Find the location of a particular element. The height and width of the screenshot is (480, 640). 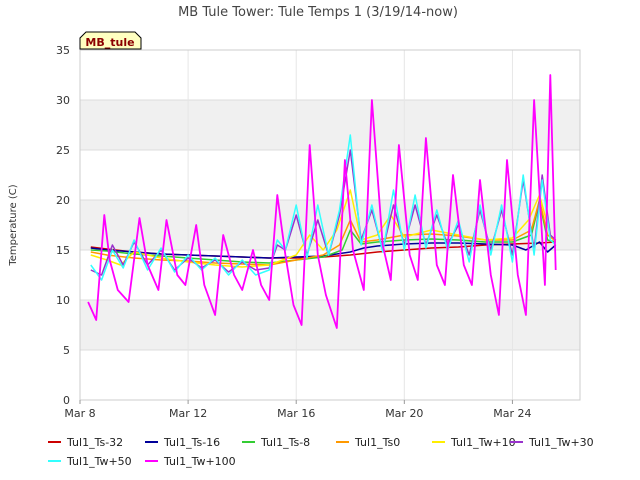

y-tick-label: 0 is located at coordinates (66, 400).